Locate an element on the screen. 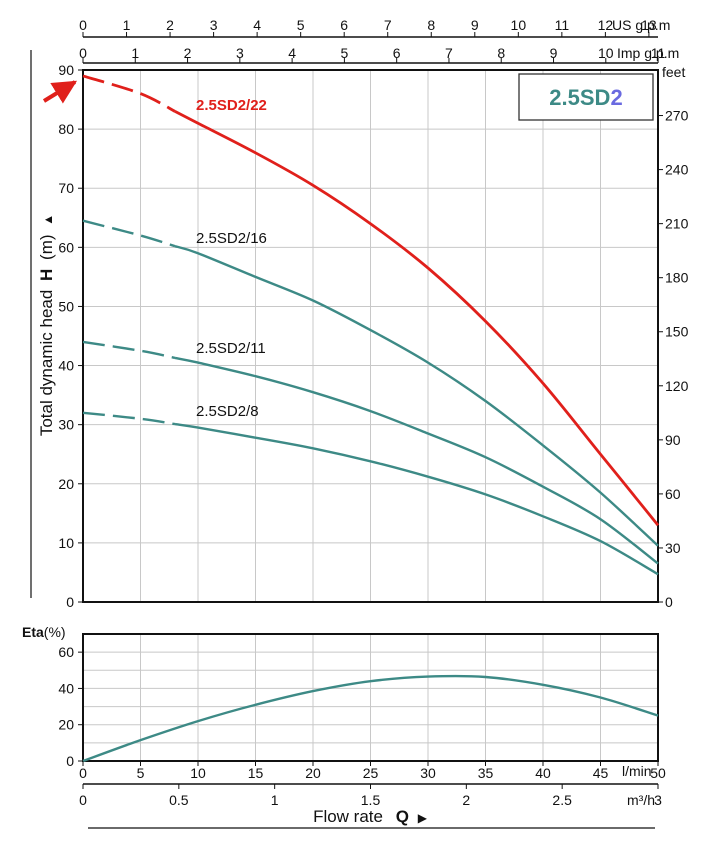 Image resolution: width=714 pixels, height=842 pixels. imp-gpm-tick-label: 3 is located at coordinates (240, 53).